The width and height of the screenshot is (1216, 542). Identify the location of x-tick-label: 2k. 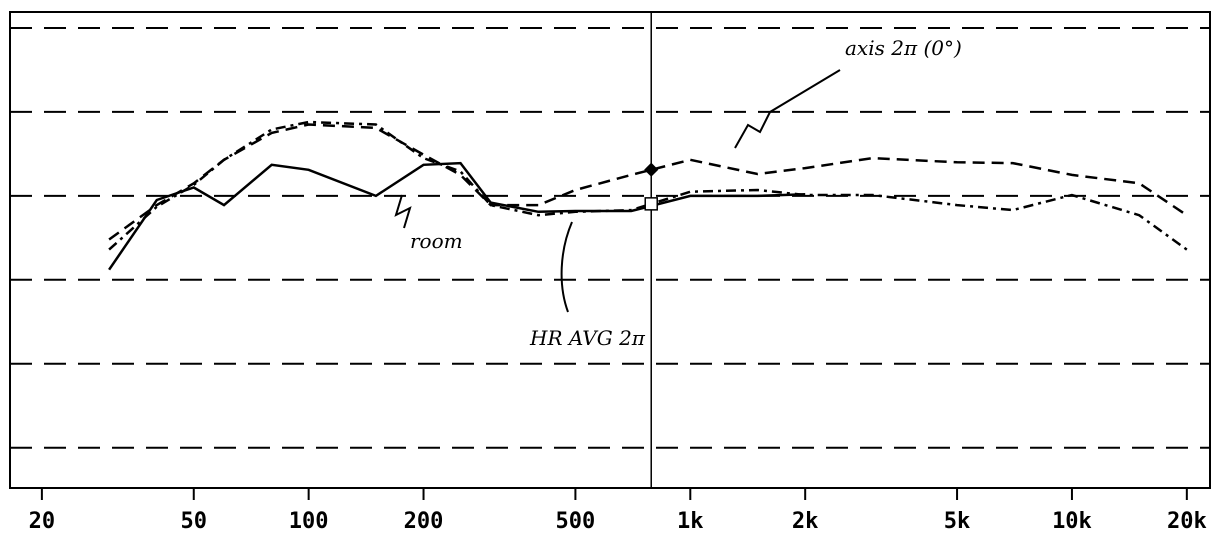
(805, 521).